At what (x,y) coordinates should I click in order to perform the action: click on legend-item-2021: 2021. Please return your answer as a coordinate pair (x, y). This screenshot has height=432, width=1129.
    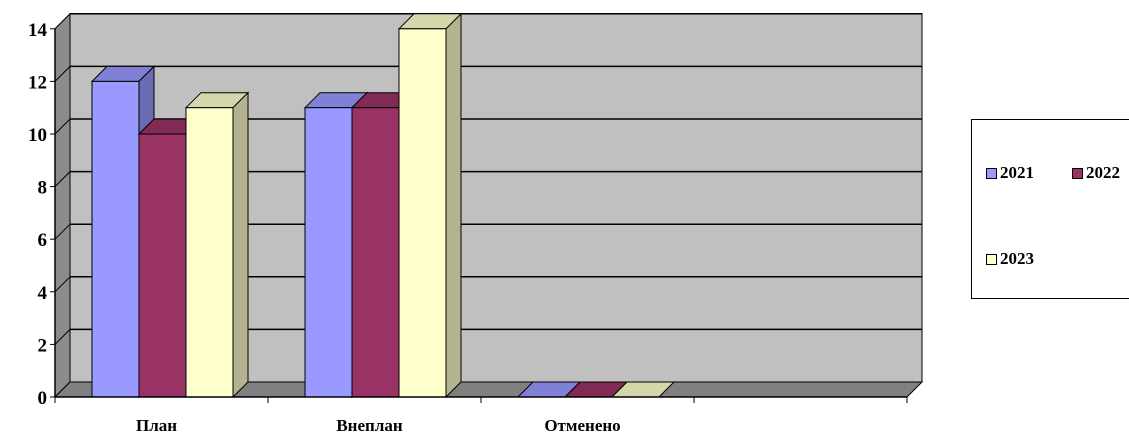
    Looking at the image, I should click on (1010, 173).